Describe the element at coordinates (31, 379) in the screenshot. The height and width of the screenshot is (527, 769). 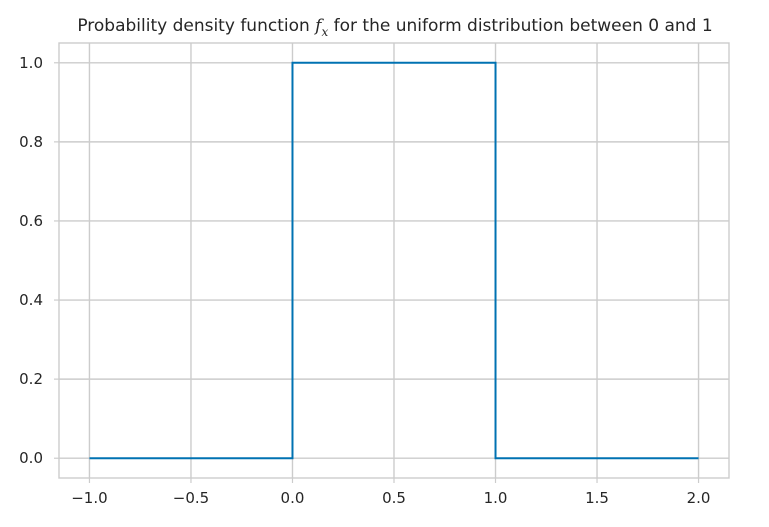
I see `y-tick-label: 0.2` at that location.